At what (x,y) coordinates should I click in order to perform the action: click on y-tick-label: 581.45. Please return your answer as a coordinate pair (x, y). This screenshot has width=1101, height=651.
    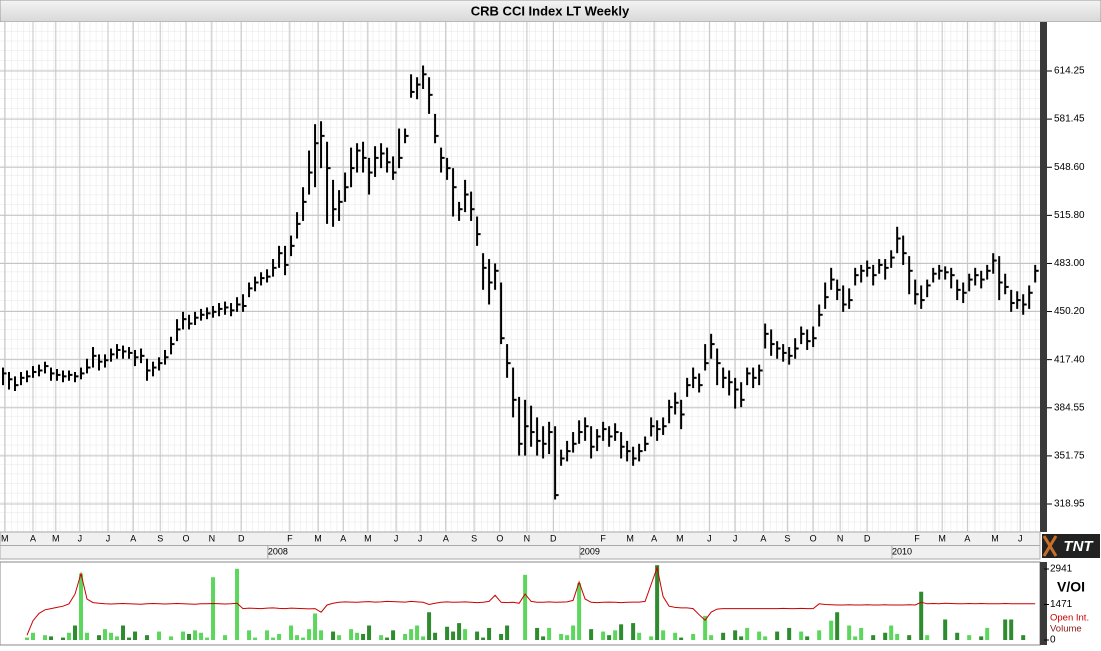
    Looking at the image, I should click on (1069, 119).